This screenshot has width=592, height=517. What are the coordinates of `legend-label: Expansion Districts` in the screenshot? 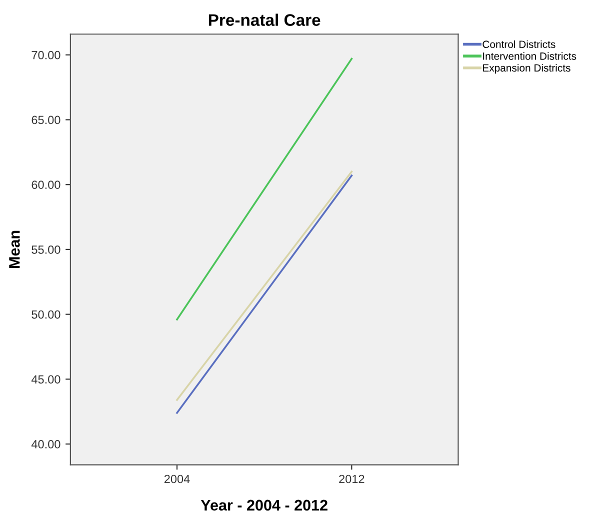 It's located at (526, 69).